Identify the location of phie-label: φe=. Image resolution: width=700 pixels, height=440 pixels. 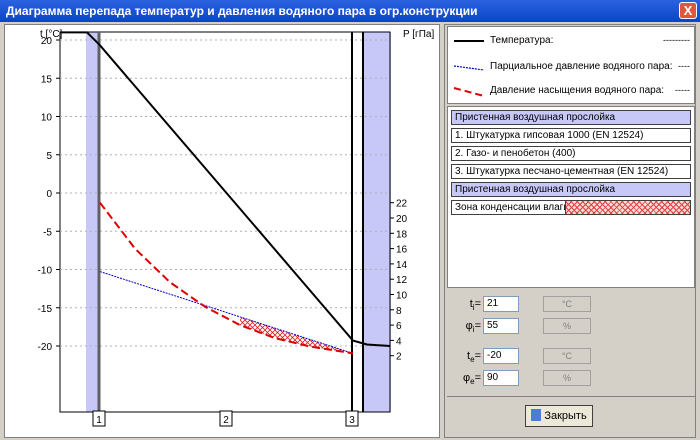
(471, 379).